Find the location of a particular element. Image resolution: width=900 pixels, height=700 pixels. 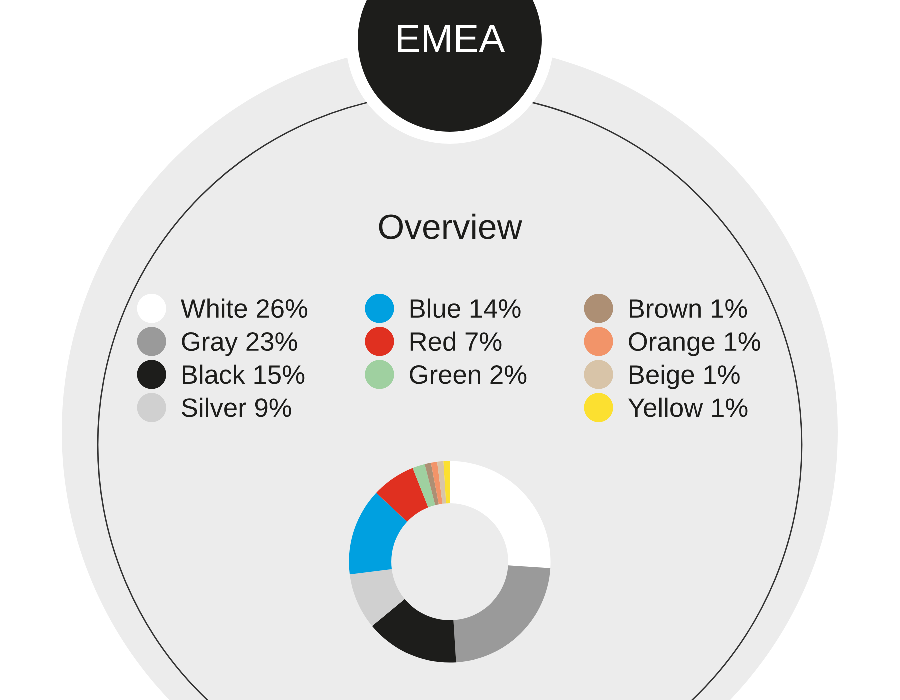

legend-label: Black 15% is located at coordinates (244, 374).